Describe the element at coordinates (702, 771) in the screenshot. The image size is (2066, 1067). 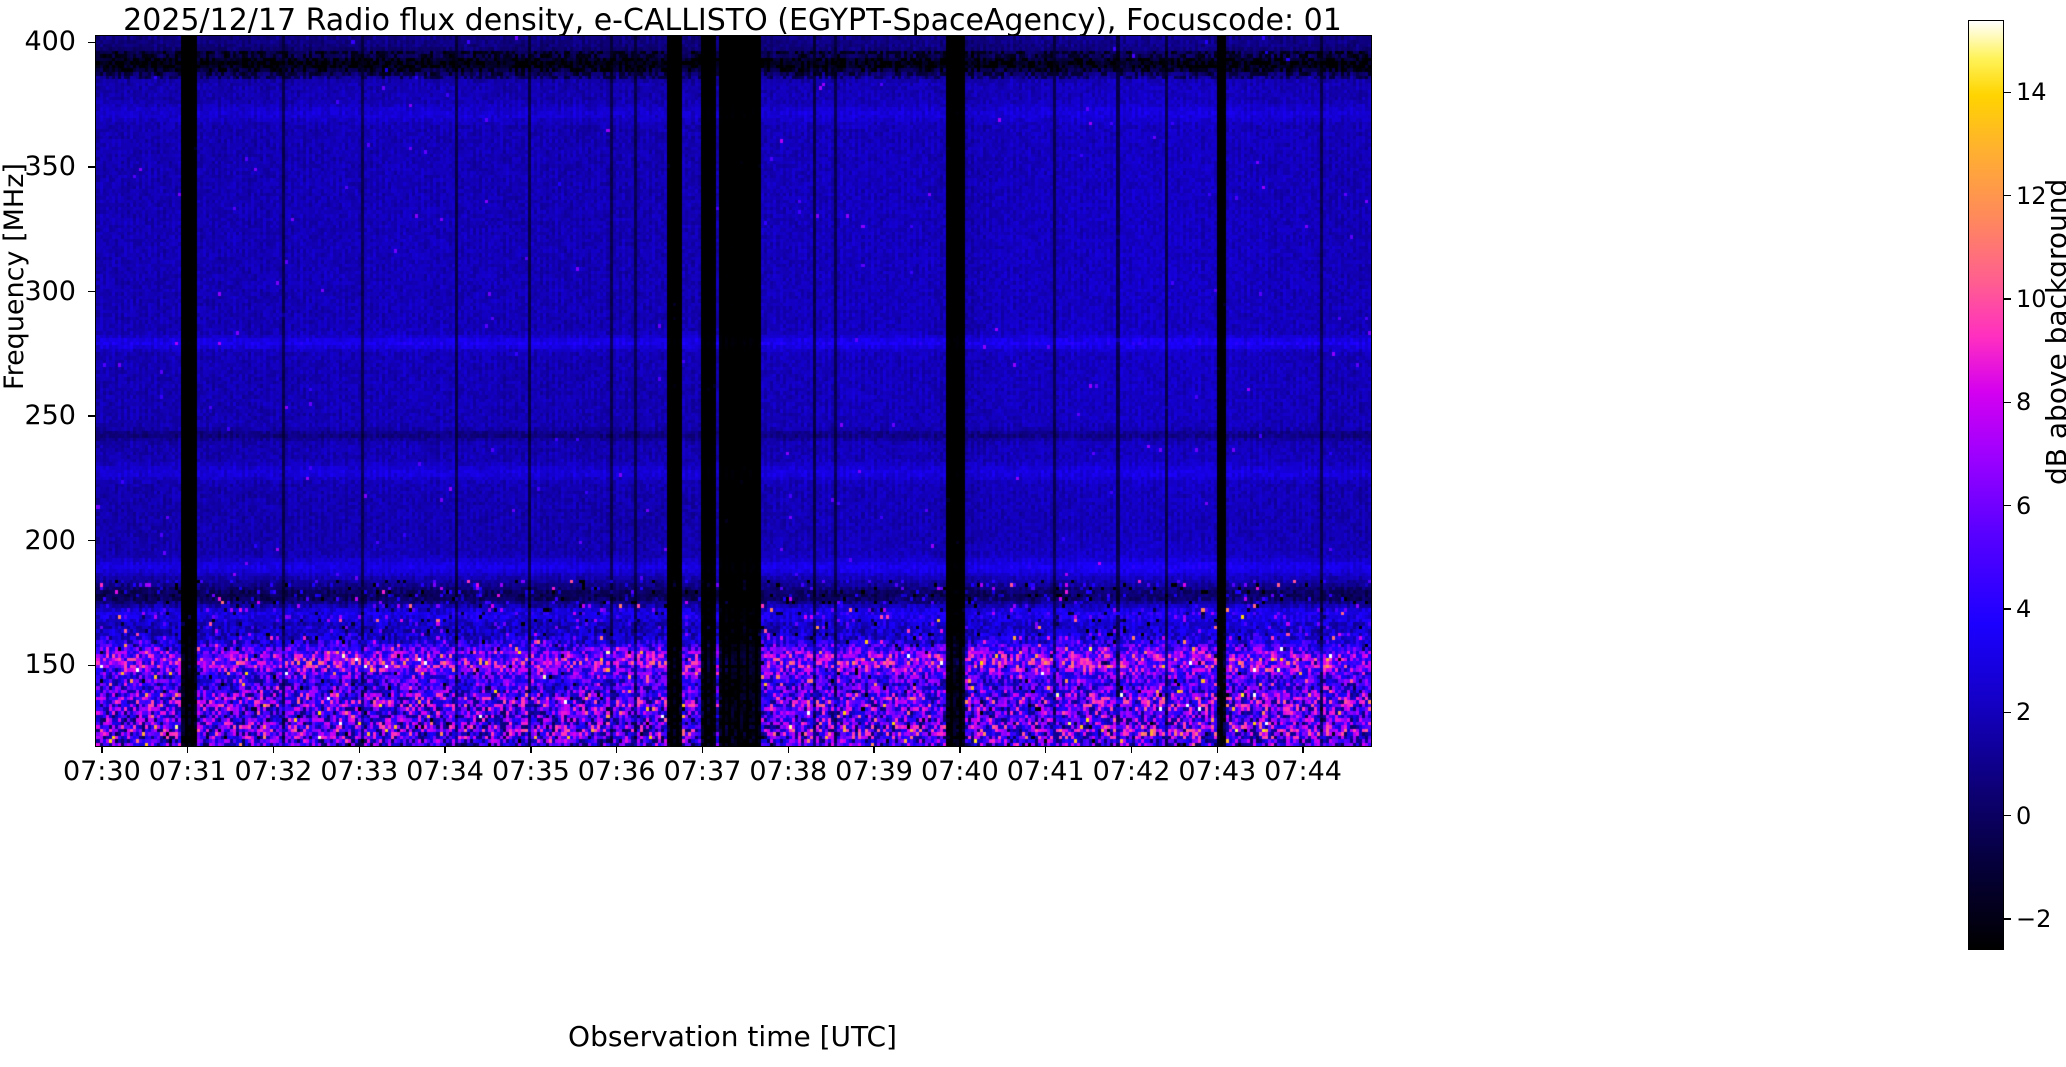
I see `x-tick-label: 07:37` at that location.